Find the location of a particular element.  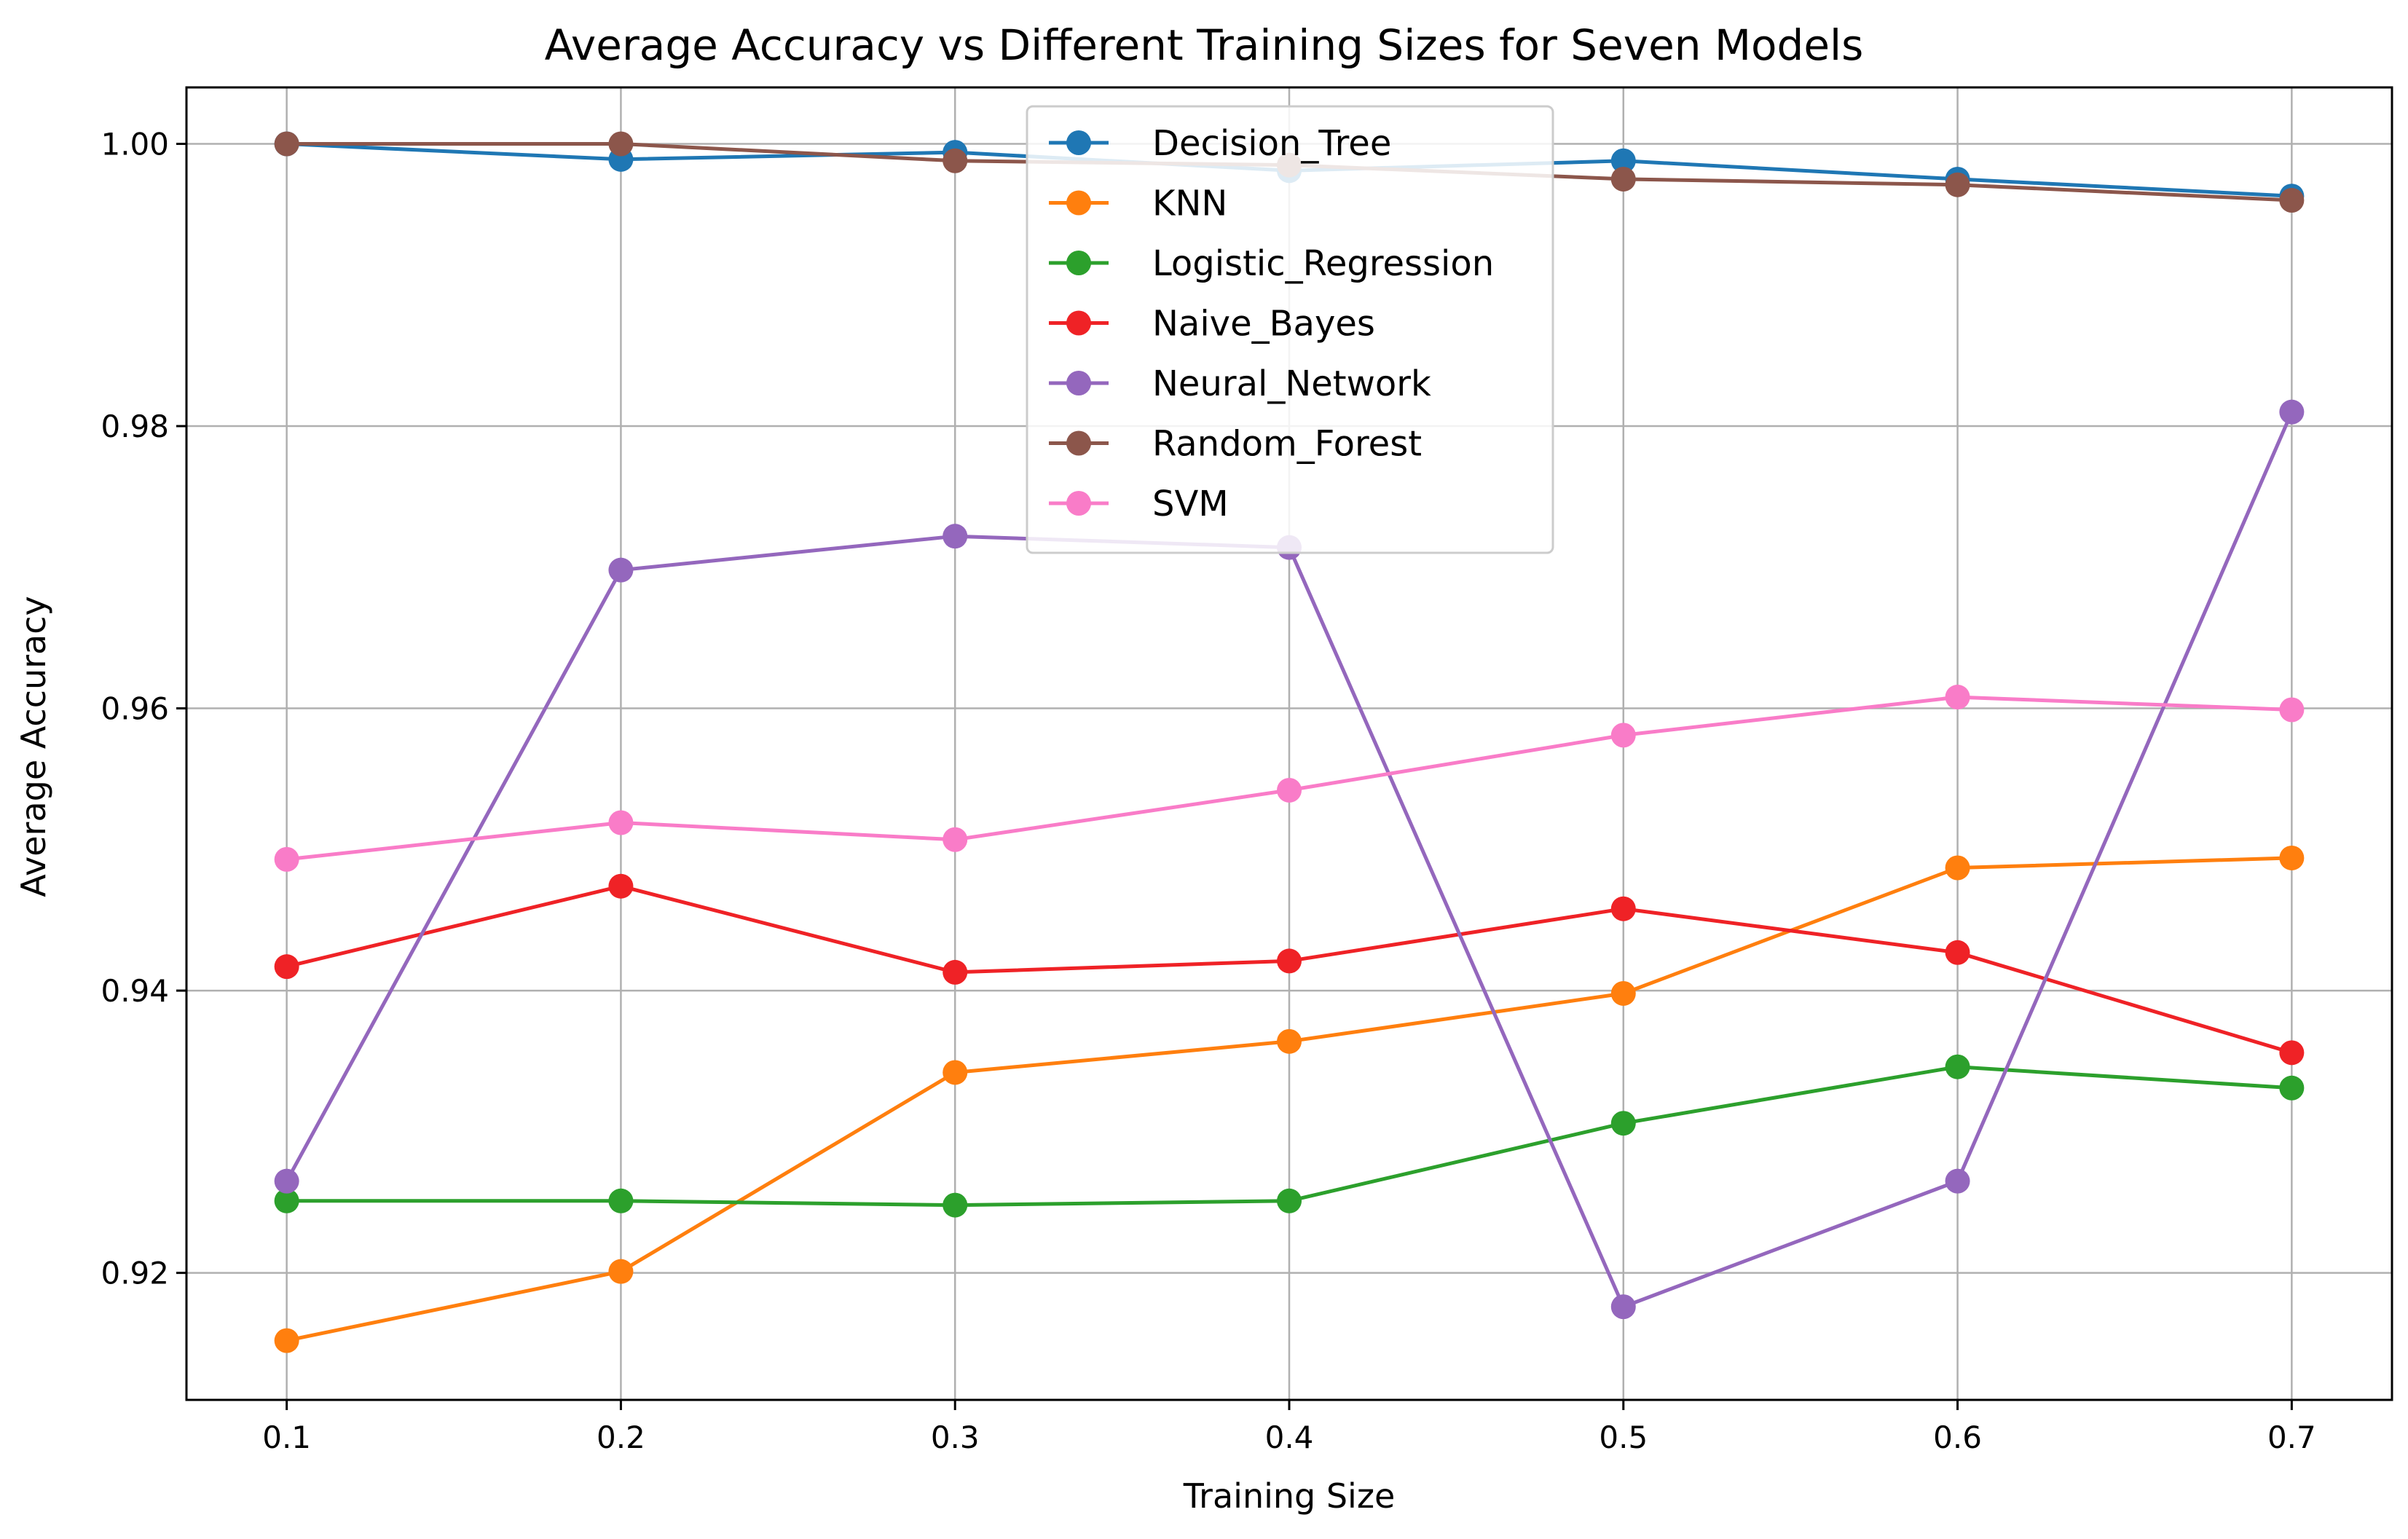

legend-item-logistic-regression: Logistic_Regression is located at coordinates (1271, 263).